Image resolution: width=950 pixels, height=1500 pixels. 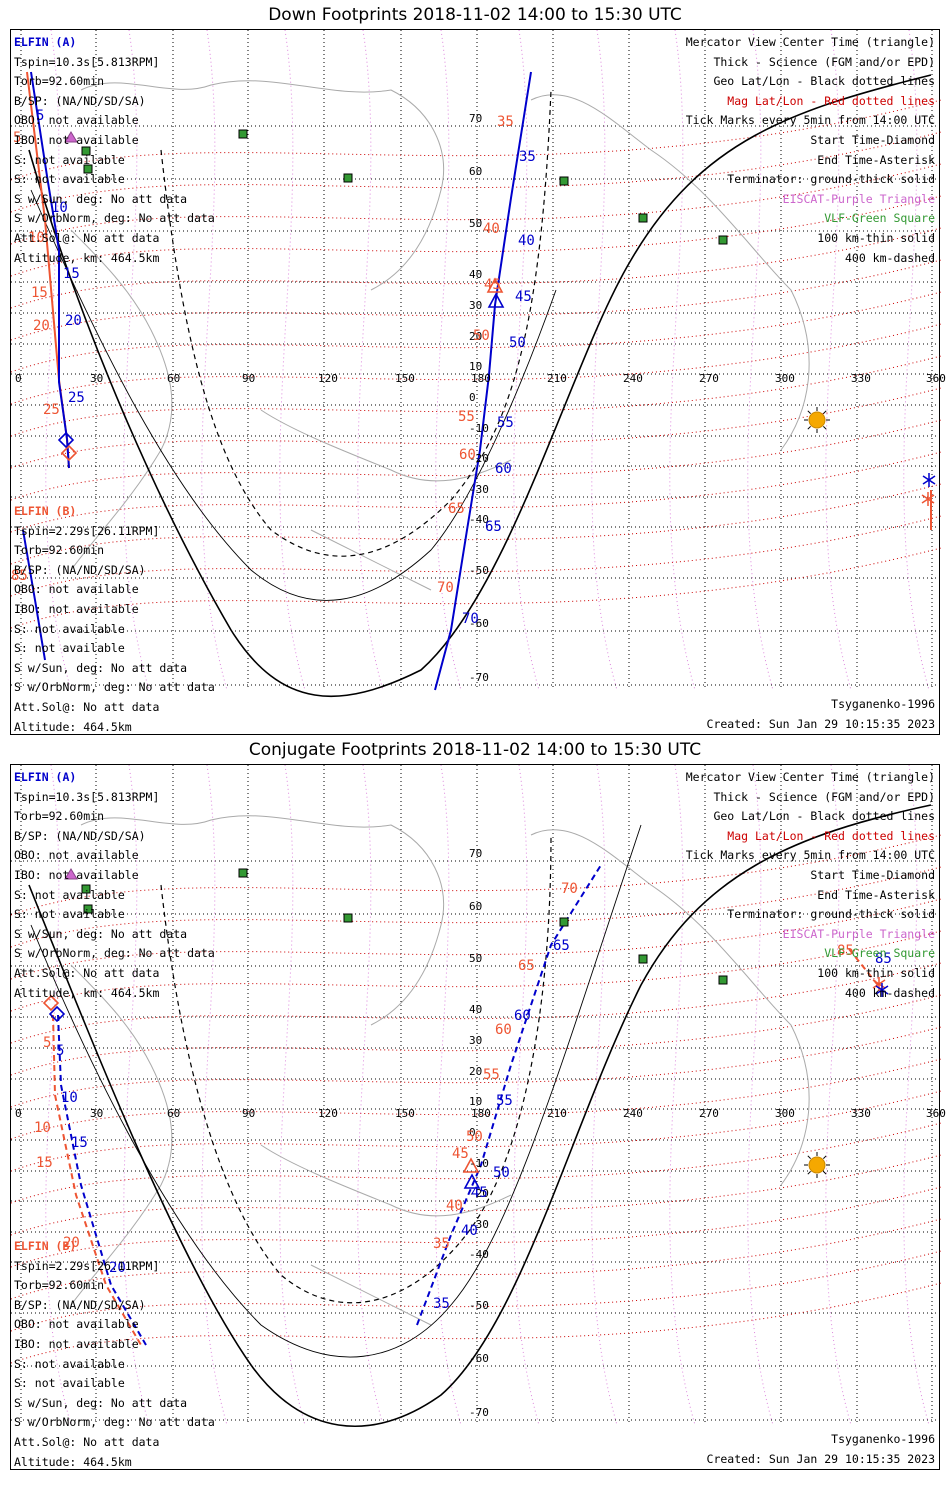 I want to click on elfin-a-time-tick: 45, so click(x=523, y=297).